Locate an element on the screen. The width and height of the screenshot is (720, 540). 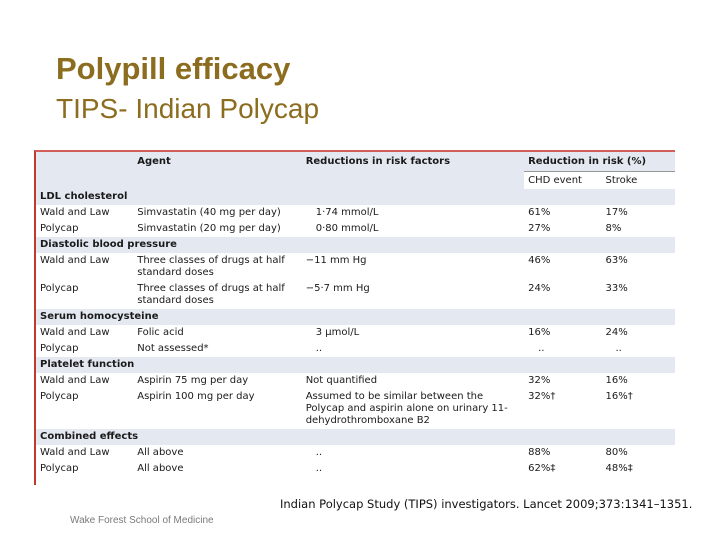
table-row: Polycap All above .. 62%‡ 48%‡ is located at coordinates (355, 469).